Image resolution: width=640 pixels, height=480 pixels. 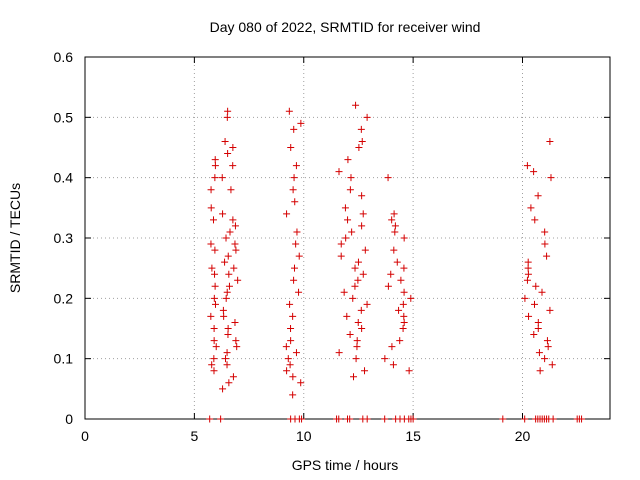 What do you see at coordinates (194, 436) in the screenshot?
I see `x-tick-label: 5` at bounding box center [194, 436].